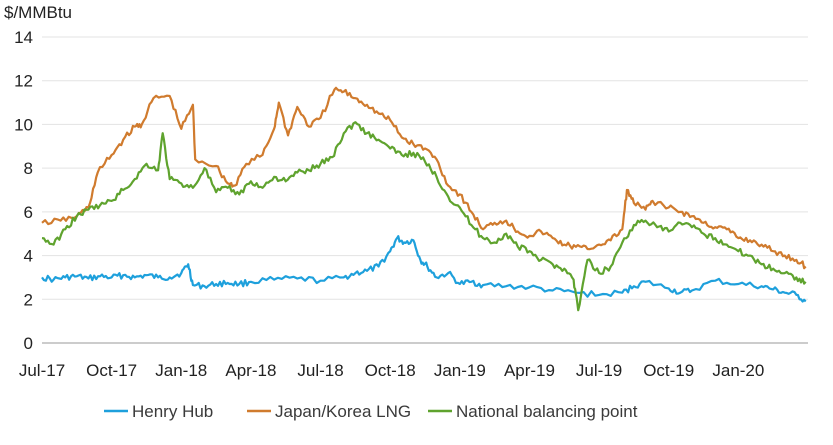 The image size is (833, 445). Describe the element at coordinates (23, 37) in the screenshot. I see `y-tick-label: 14` at that location.